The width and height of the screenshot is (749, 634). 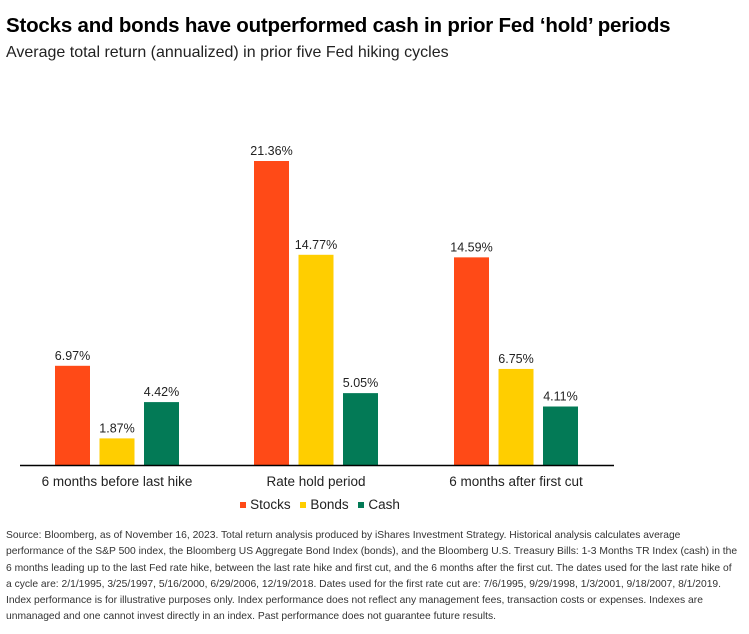 I want to click on legend-swatch-cash, so click(x=361, y=505).